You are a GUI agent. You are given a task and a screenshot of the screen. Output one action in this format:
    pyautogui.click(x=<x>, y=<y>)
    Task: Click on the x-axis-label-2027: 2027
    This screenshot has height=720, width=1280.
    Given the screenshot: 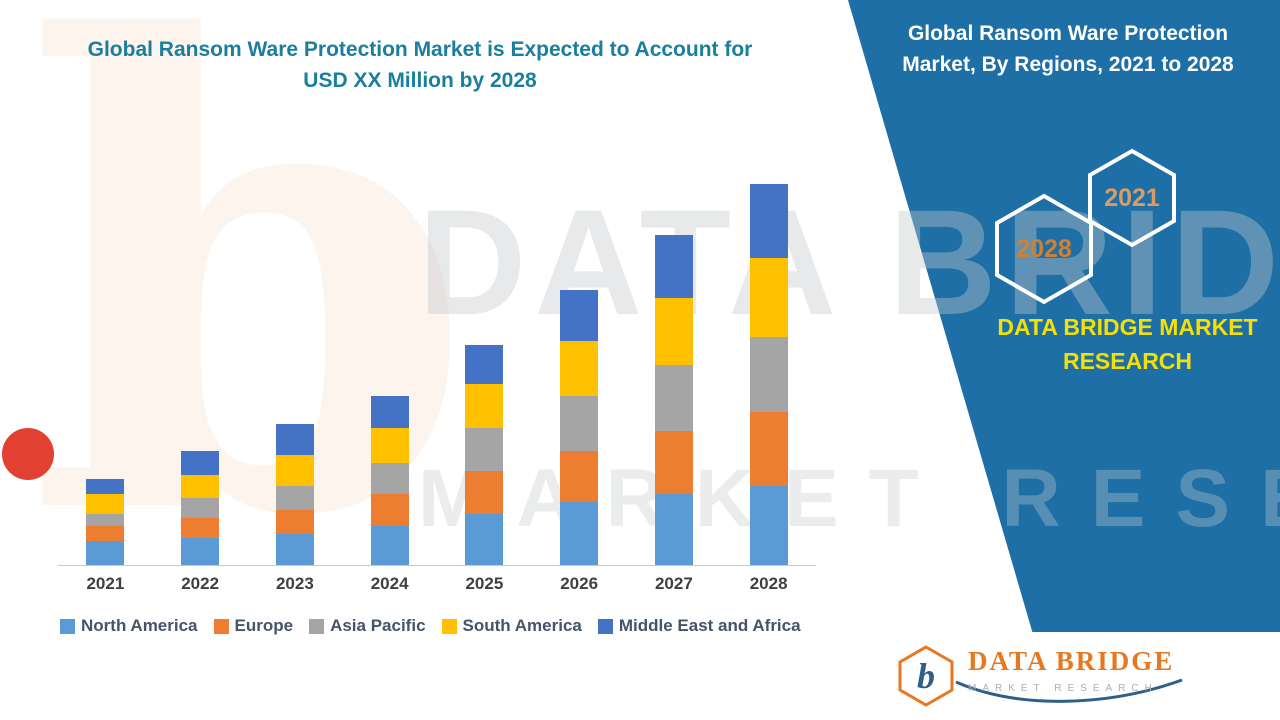 What is the action you would take?
    pyautogui.click(x=673, y=583)
    